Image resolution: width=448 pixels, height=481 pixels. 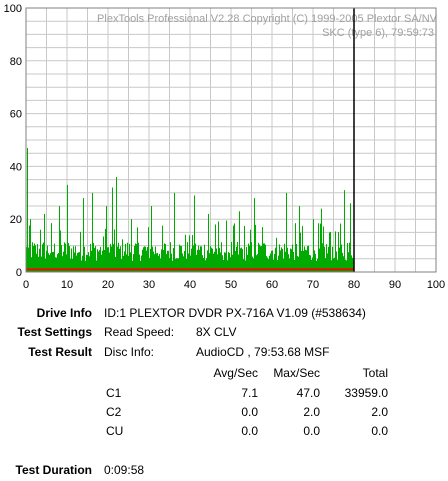 I want to click on header-max: Max/Sec, so click(x=296, y=373).